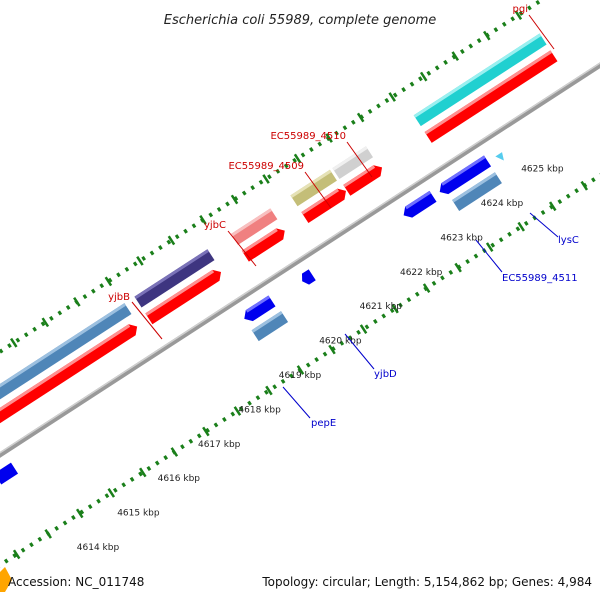 The width and height of the screenshot is (600, 600). I want to click on yjbd-feature, so click(308, 277).